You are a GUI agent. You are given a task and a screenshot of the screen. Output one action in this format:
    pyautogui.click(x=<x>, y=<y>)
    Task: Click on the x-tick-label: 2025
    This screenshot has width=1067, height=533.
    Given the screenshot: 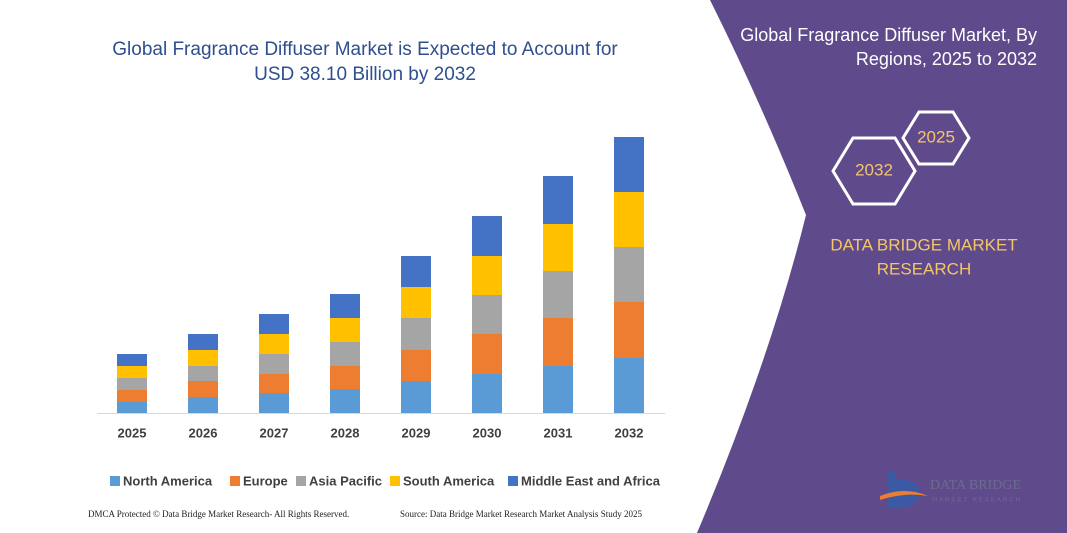 What is the action you would take?
    pyautogui.click(x=132, y=432)
    